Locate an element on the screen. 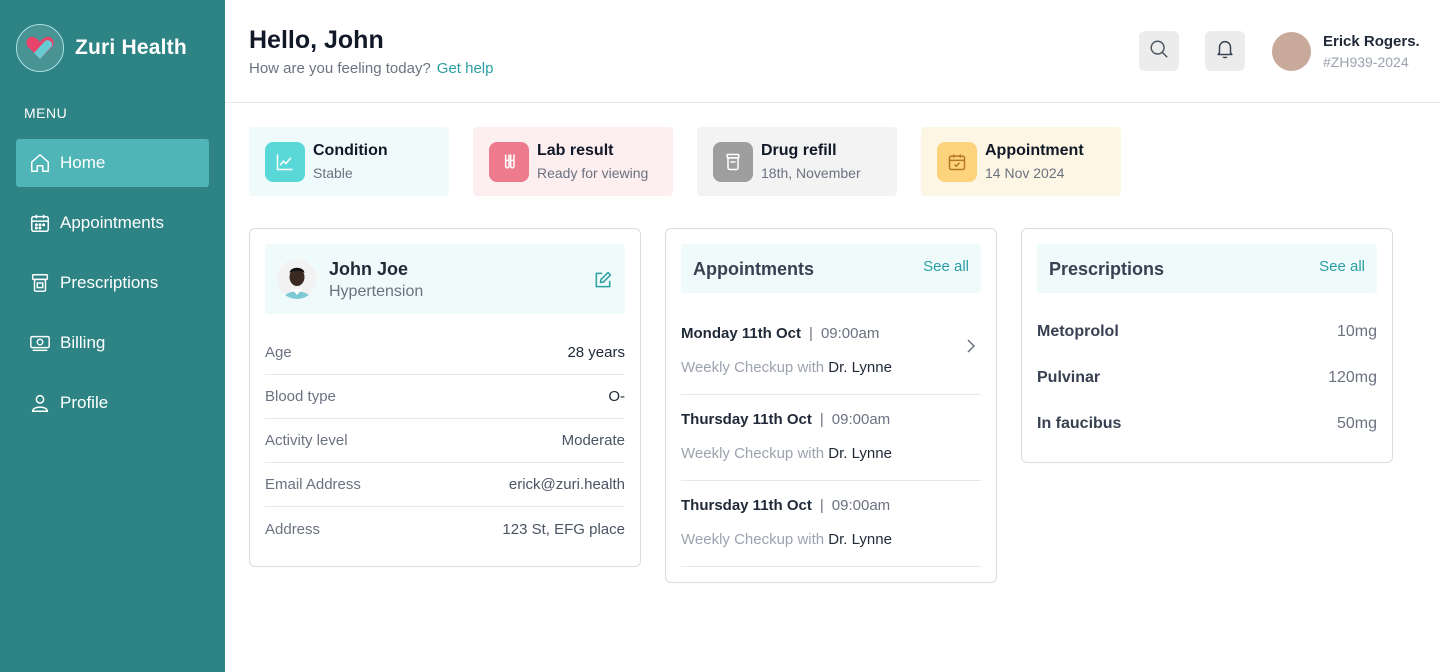  appointment-desc: Weekly Checkup with Dr. Lynne is located at coordinates (786, 453).